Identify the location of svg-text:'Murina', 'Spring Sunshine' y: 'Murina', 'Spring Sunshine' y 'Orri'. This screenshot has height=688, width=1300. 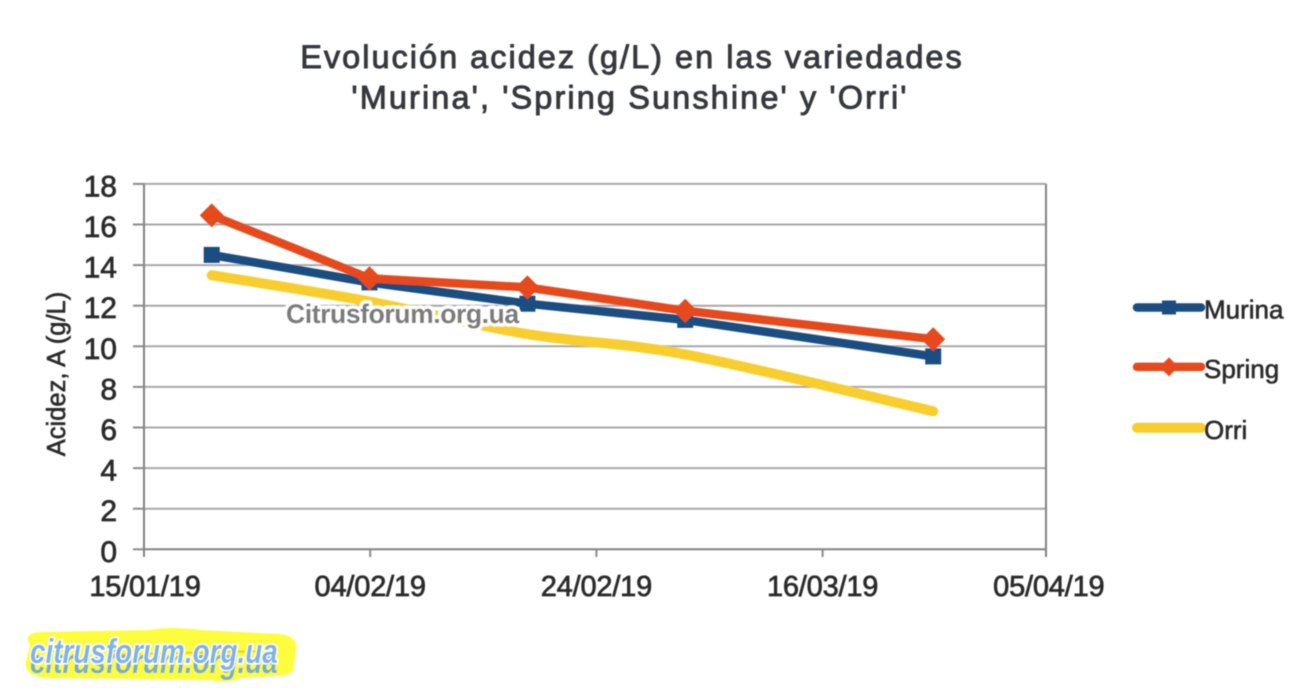
(629, 98).